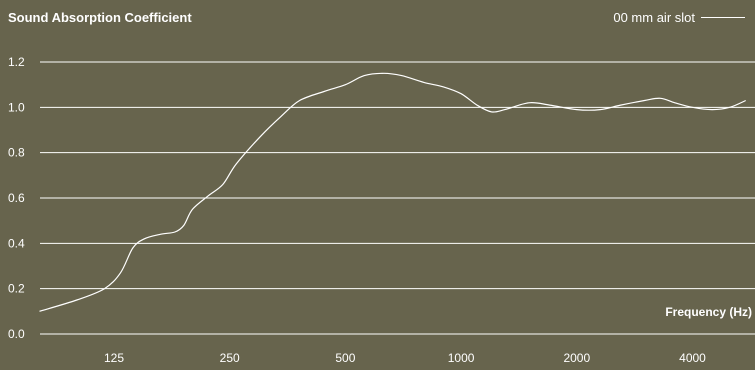  Describe the element at coordinates (16, 334) in the screenshot. I see `y-tick-label: 0.0` at that location.